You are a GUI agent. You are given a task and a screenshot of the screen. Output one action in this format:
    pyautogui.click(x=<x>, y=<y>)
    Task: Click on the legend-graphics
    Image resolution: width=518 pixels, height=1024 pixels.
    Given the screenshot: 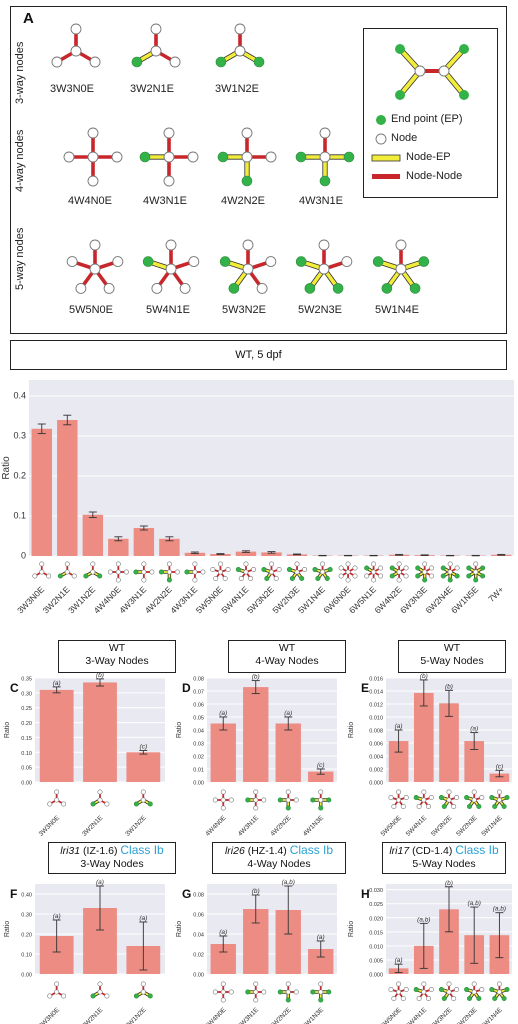 What is the action you would take?
    pyautogui.click(x=420, y=111)
    